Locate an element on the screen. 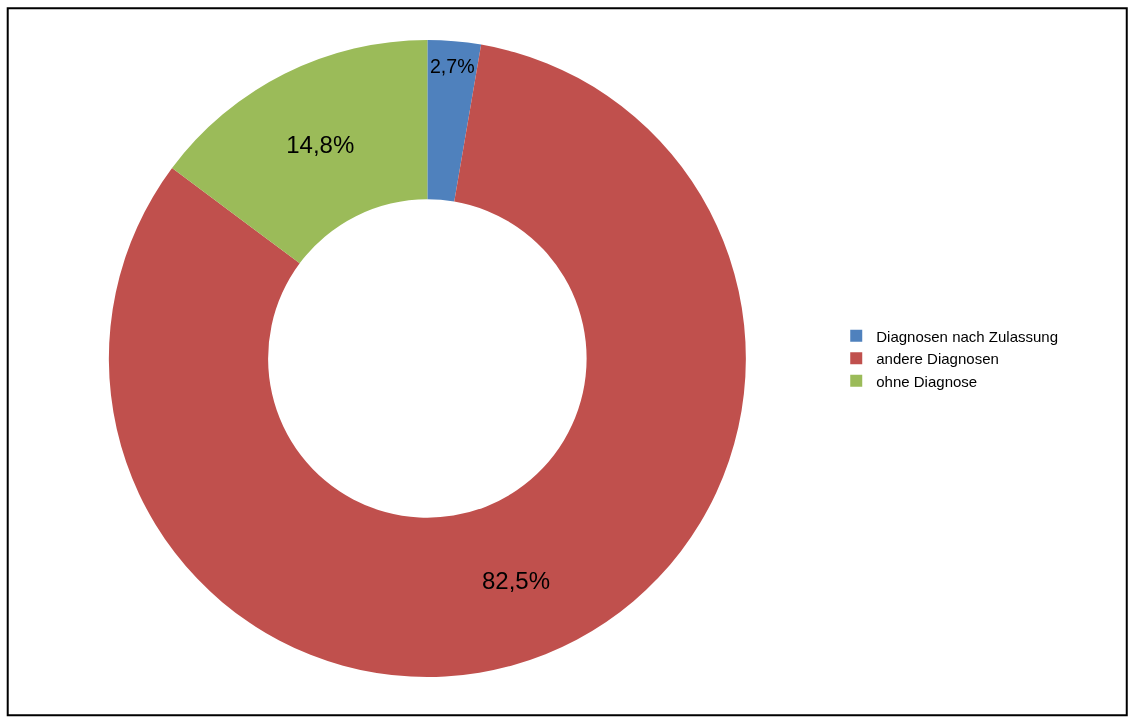  data-label: 82,5% is located at coordinates (516, 580).